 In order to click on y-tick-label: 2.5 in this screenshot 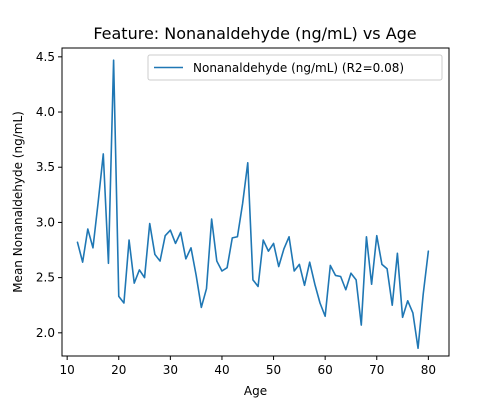, I will do `click(45, 278)`.